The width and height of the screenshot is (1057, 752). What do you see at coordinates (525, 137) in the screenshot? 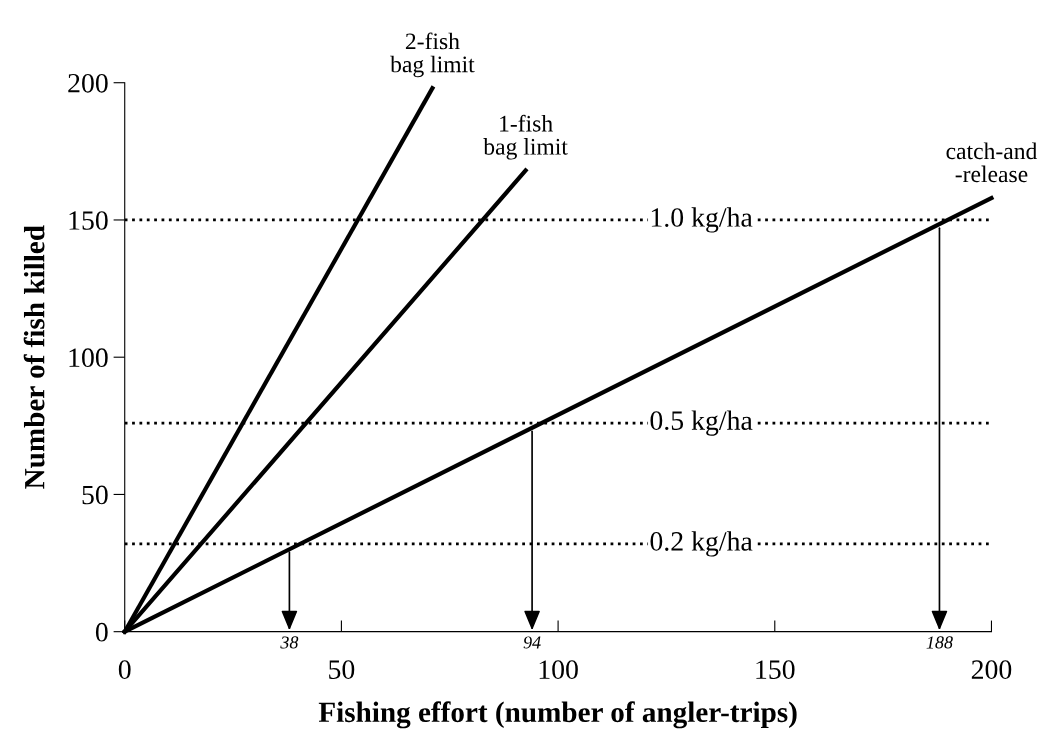
I see `series-label: 1-fish bag limit` at bounding box center [525, 137].